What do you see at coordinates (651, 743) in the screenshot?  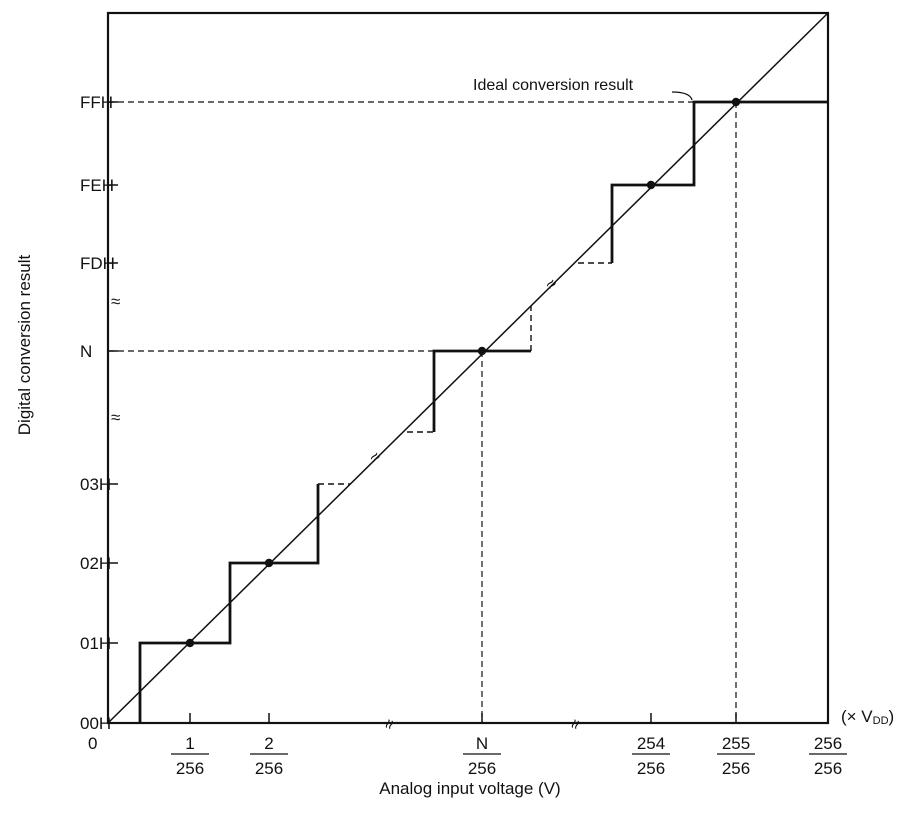 I see `x-tick-numerator: 254` at bounding box center [651, 743].